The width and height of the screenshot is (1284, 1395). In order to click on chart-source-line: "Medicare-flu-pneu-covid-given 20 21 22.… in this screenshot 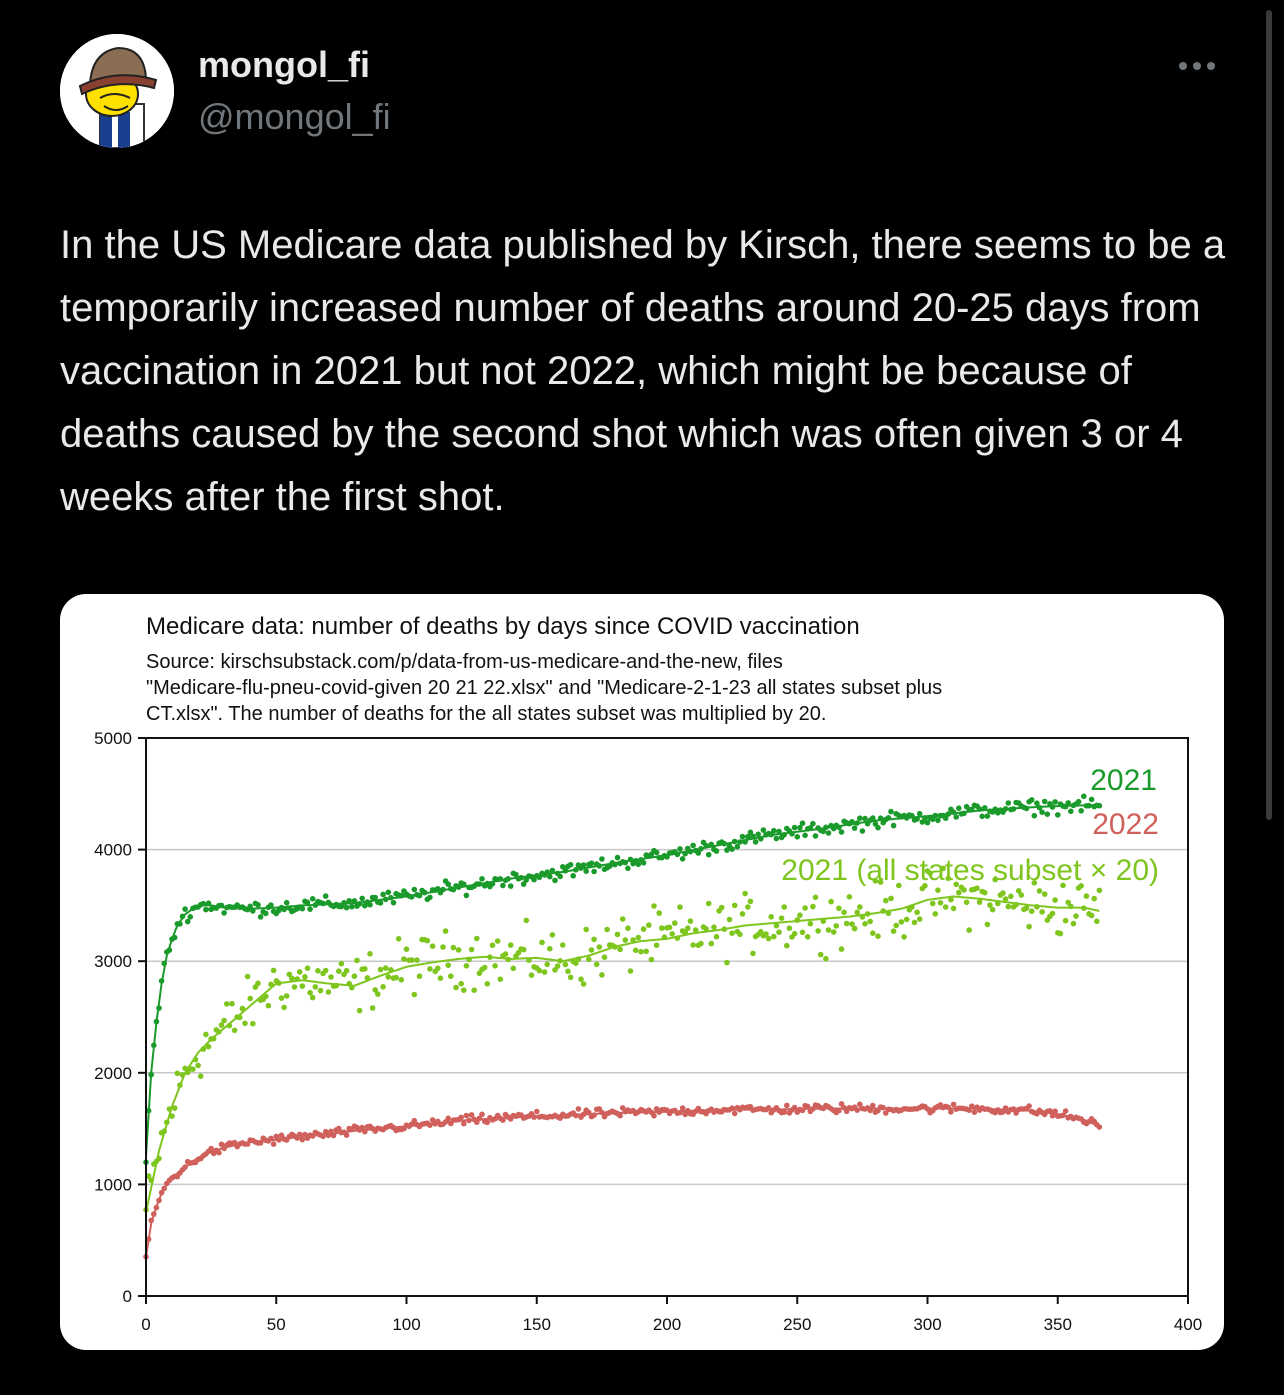, I will do `click(544, 688)`.